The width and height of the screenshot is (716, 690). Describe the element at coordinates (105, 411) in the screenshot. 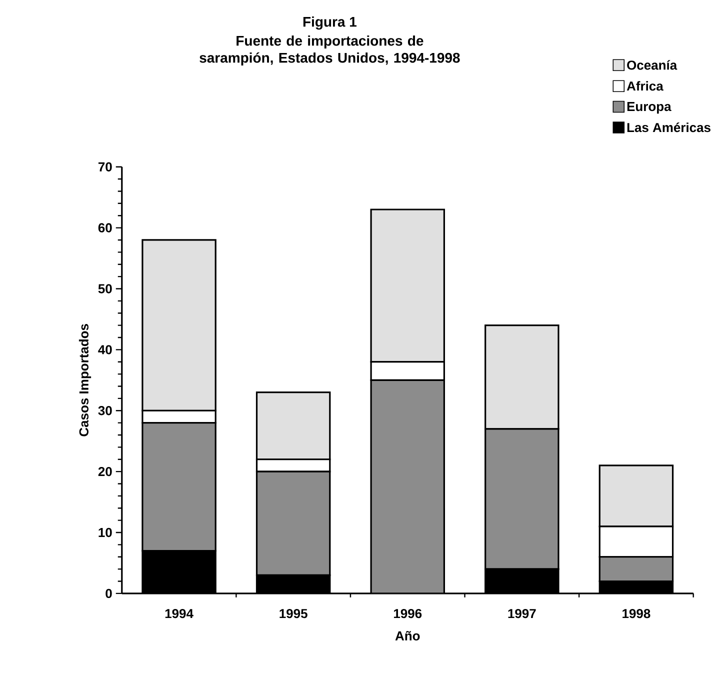

I see `y-tick-label: 30` at that location.